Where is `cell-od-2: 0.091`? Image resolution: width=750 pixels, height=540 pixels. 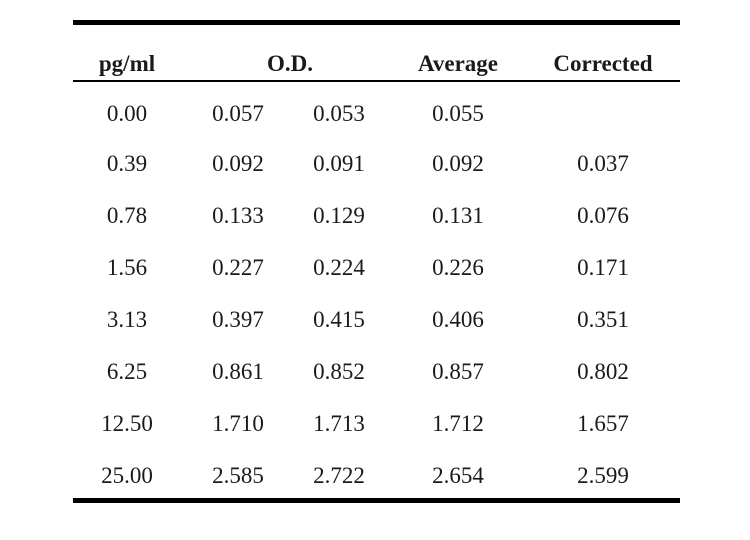
cell-od-2: 0.091 is located at coordinates (339, 163).